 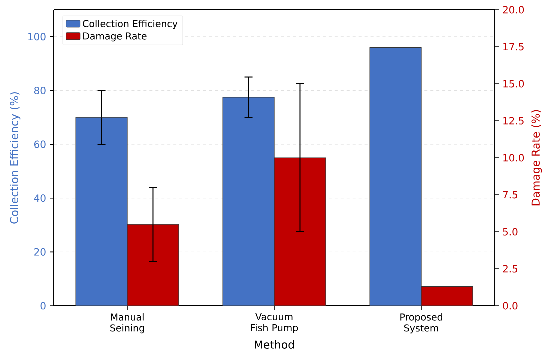 What do you see at coordinates (514, 121) in the screenshot?
I see `y2-tick-label: 12.5` at bounding box center [514, 121].